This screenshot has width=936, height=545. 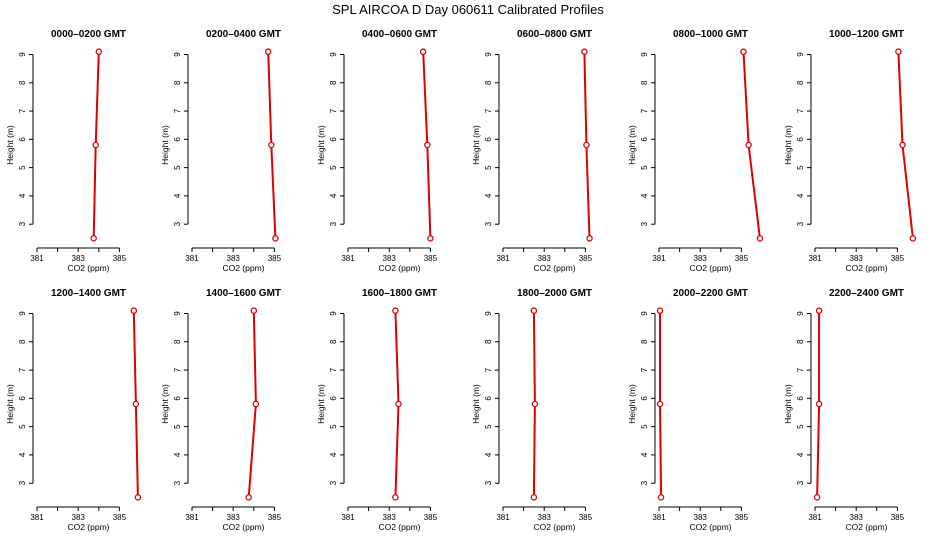 I want to click on panel-title: 1800–2000 GMT, so click(x=554, y=293).